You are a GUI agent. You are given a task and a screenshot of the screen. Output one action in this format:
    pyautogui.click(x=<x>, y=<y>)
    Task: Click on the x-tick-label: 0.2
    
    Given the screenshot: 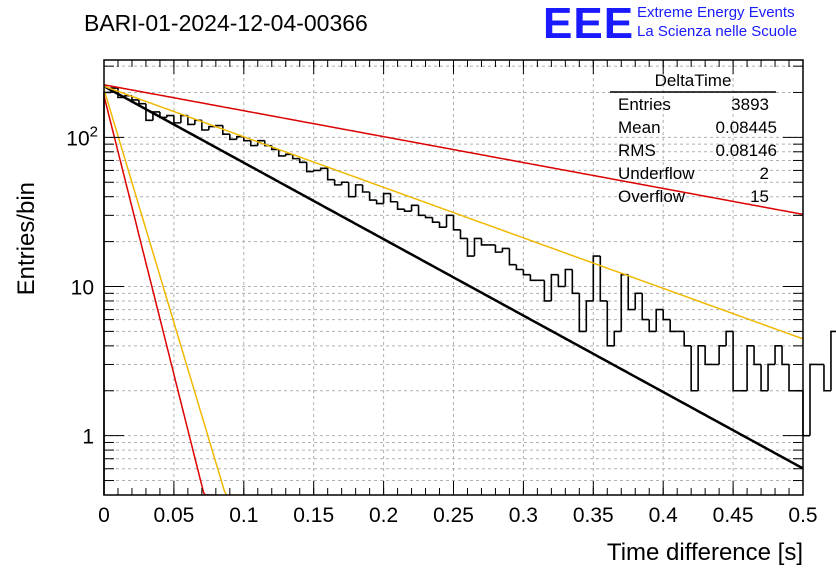 What is the action you would take?
    pyautogui.click(x=383, y=515)
    